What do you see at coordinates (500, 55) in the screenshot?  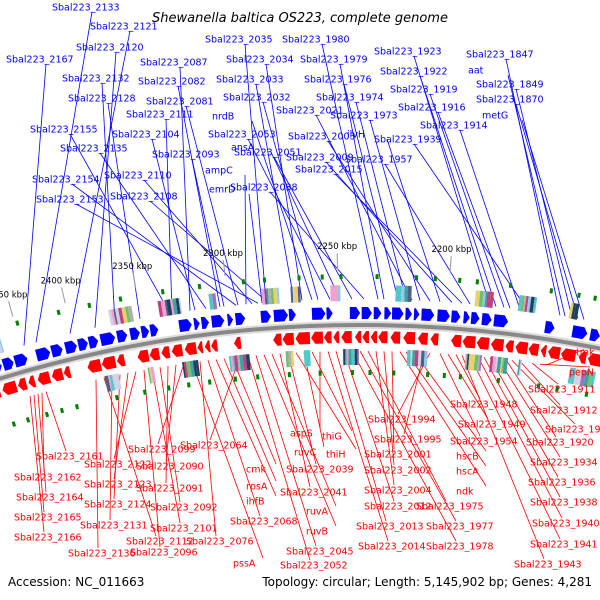 I see `forward-gene-label: Sbal223_1847` at bounding box center [500, 55].